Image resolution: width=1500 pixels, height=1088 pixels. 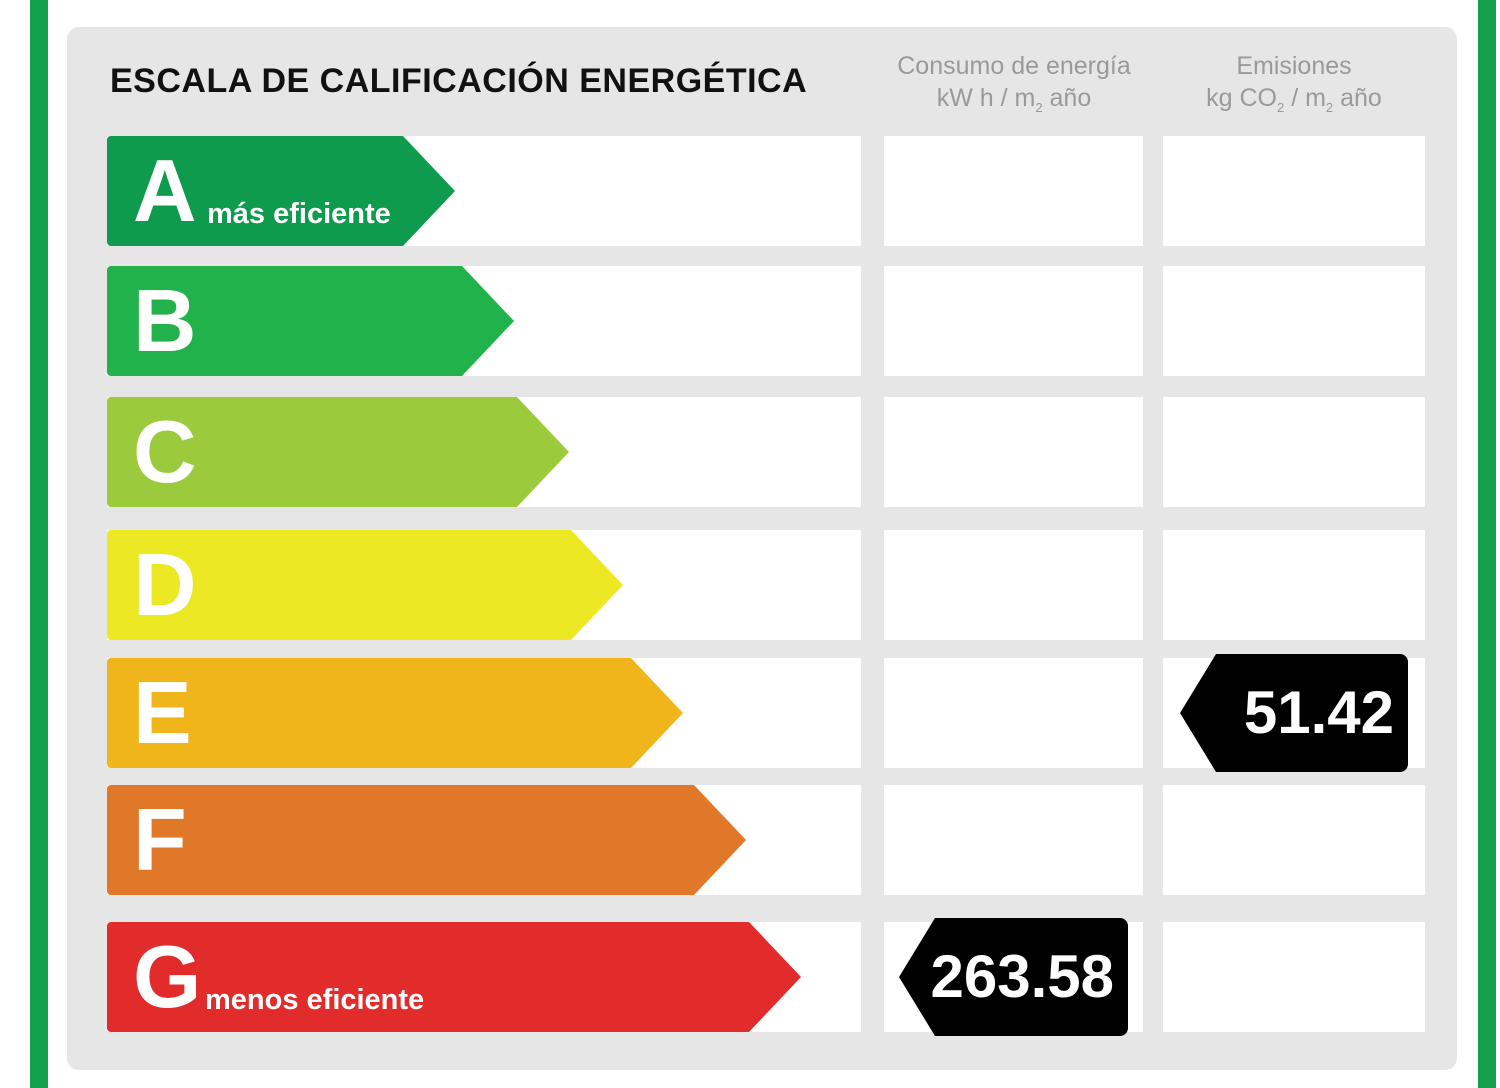 I want to click on rating-letter: C, so click(x=165, y=451).